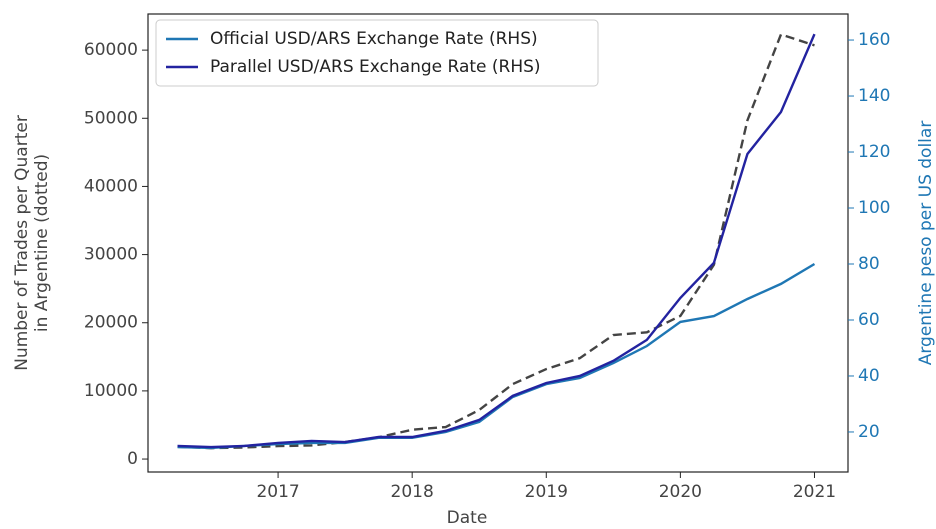 This screenshot has width=936, height=529. What do you see at coordinates (467, 518) in the screenshot?
I see `x-axis-label: Date` at bounding box center [467, 518].